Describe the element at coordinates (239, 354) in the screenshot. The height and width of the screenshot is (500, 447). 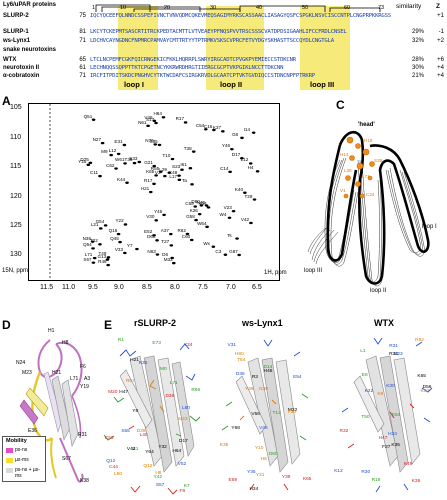
I see `residue-label: H60` at that location.